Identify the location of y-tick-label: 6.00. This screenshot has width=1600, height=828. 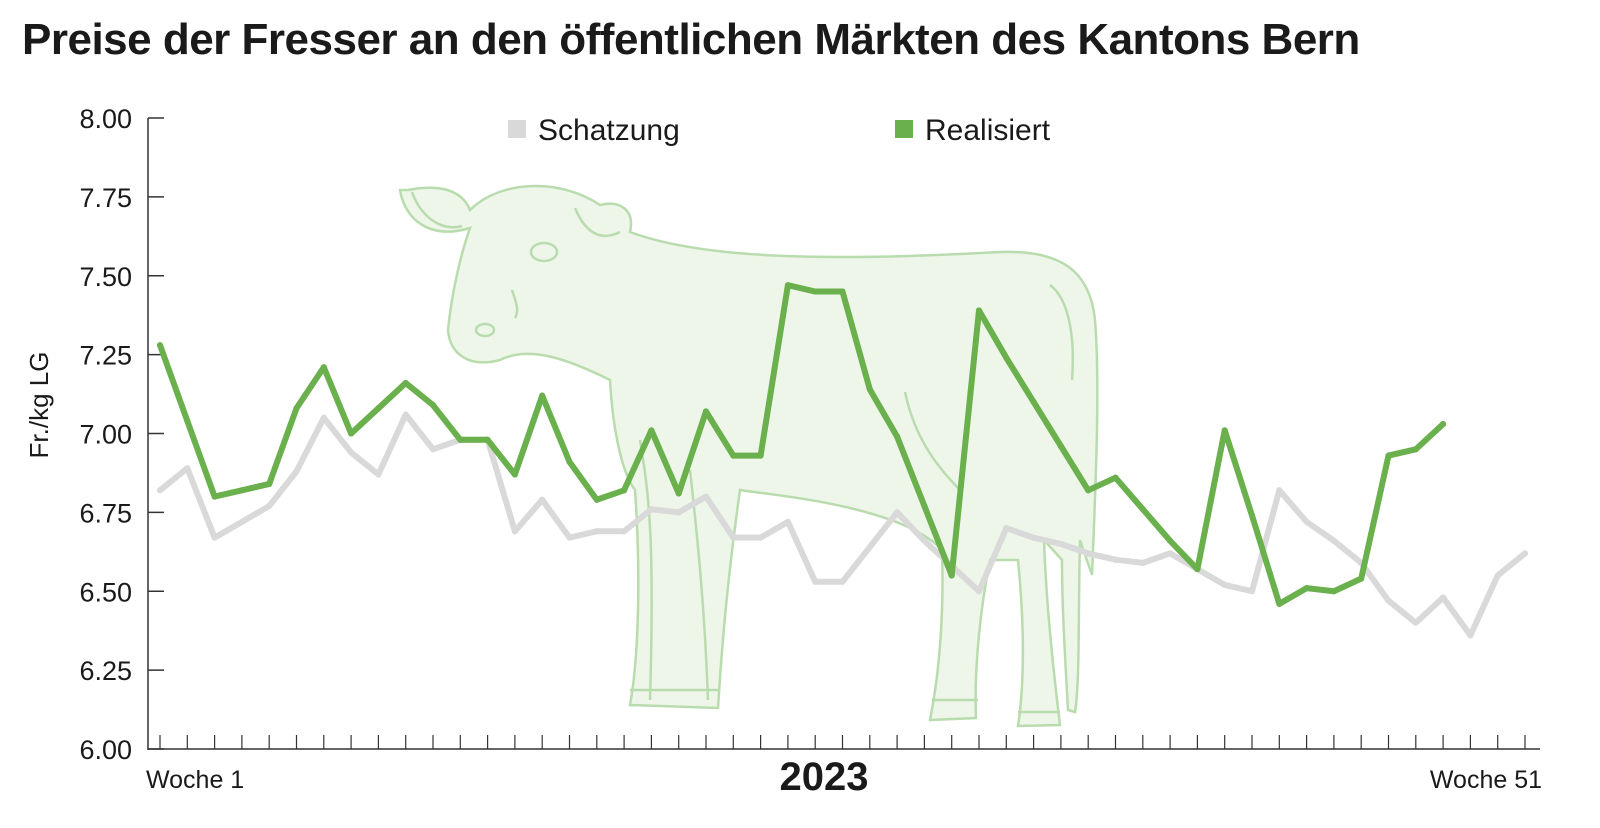
(105, 750).